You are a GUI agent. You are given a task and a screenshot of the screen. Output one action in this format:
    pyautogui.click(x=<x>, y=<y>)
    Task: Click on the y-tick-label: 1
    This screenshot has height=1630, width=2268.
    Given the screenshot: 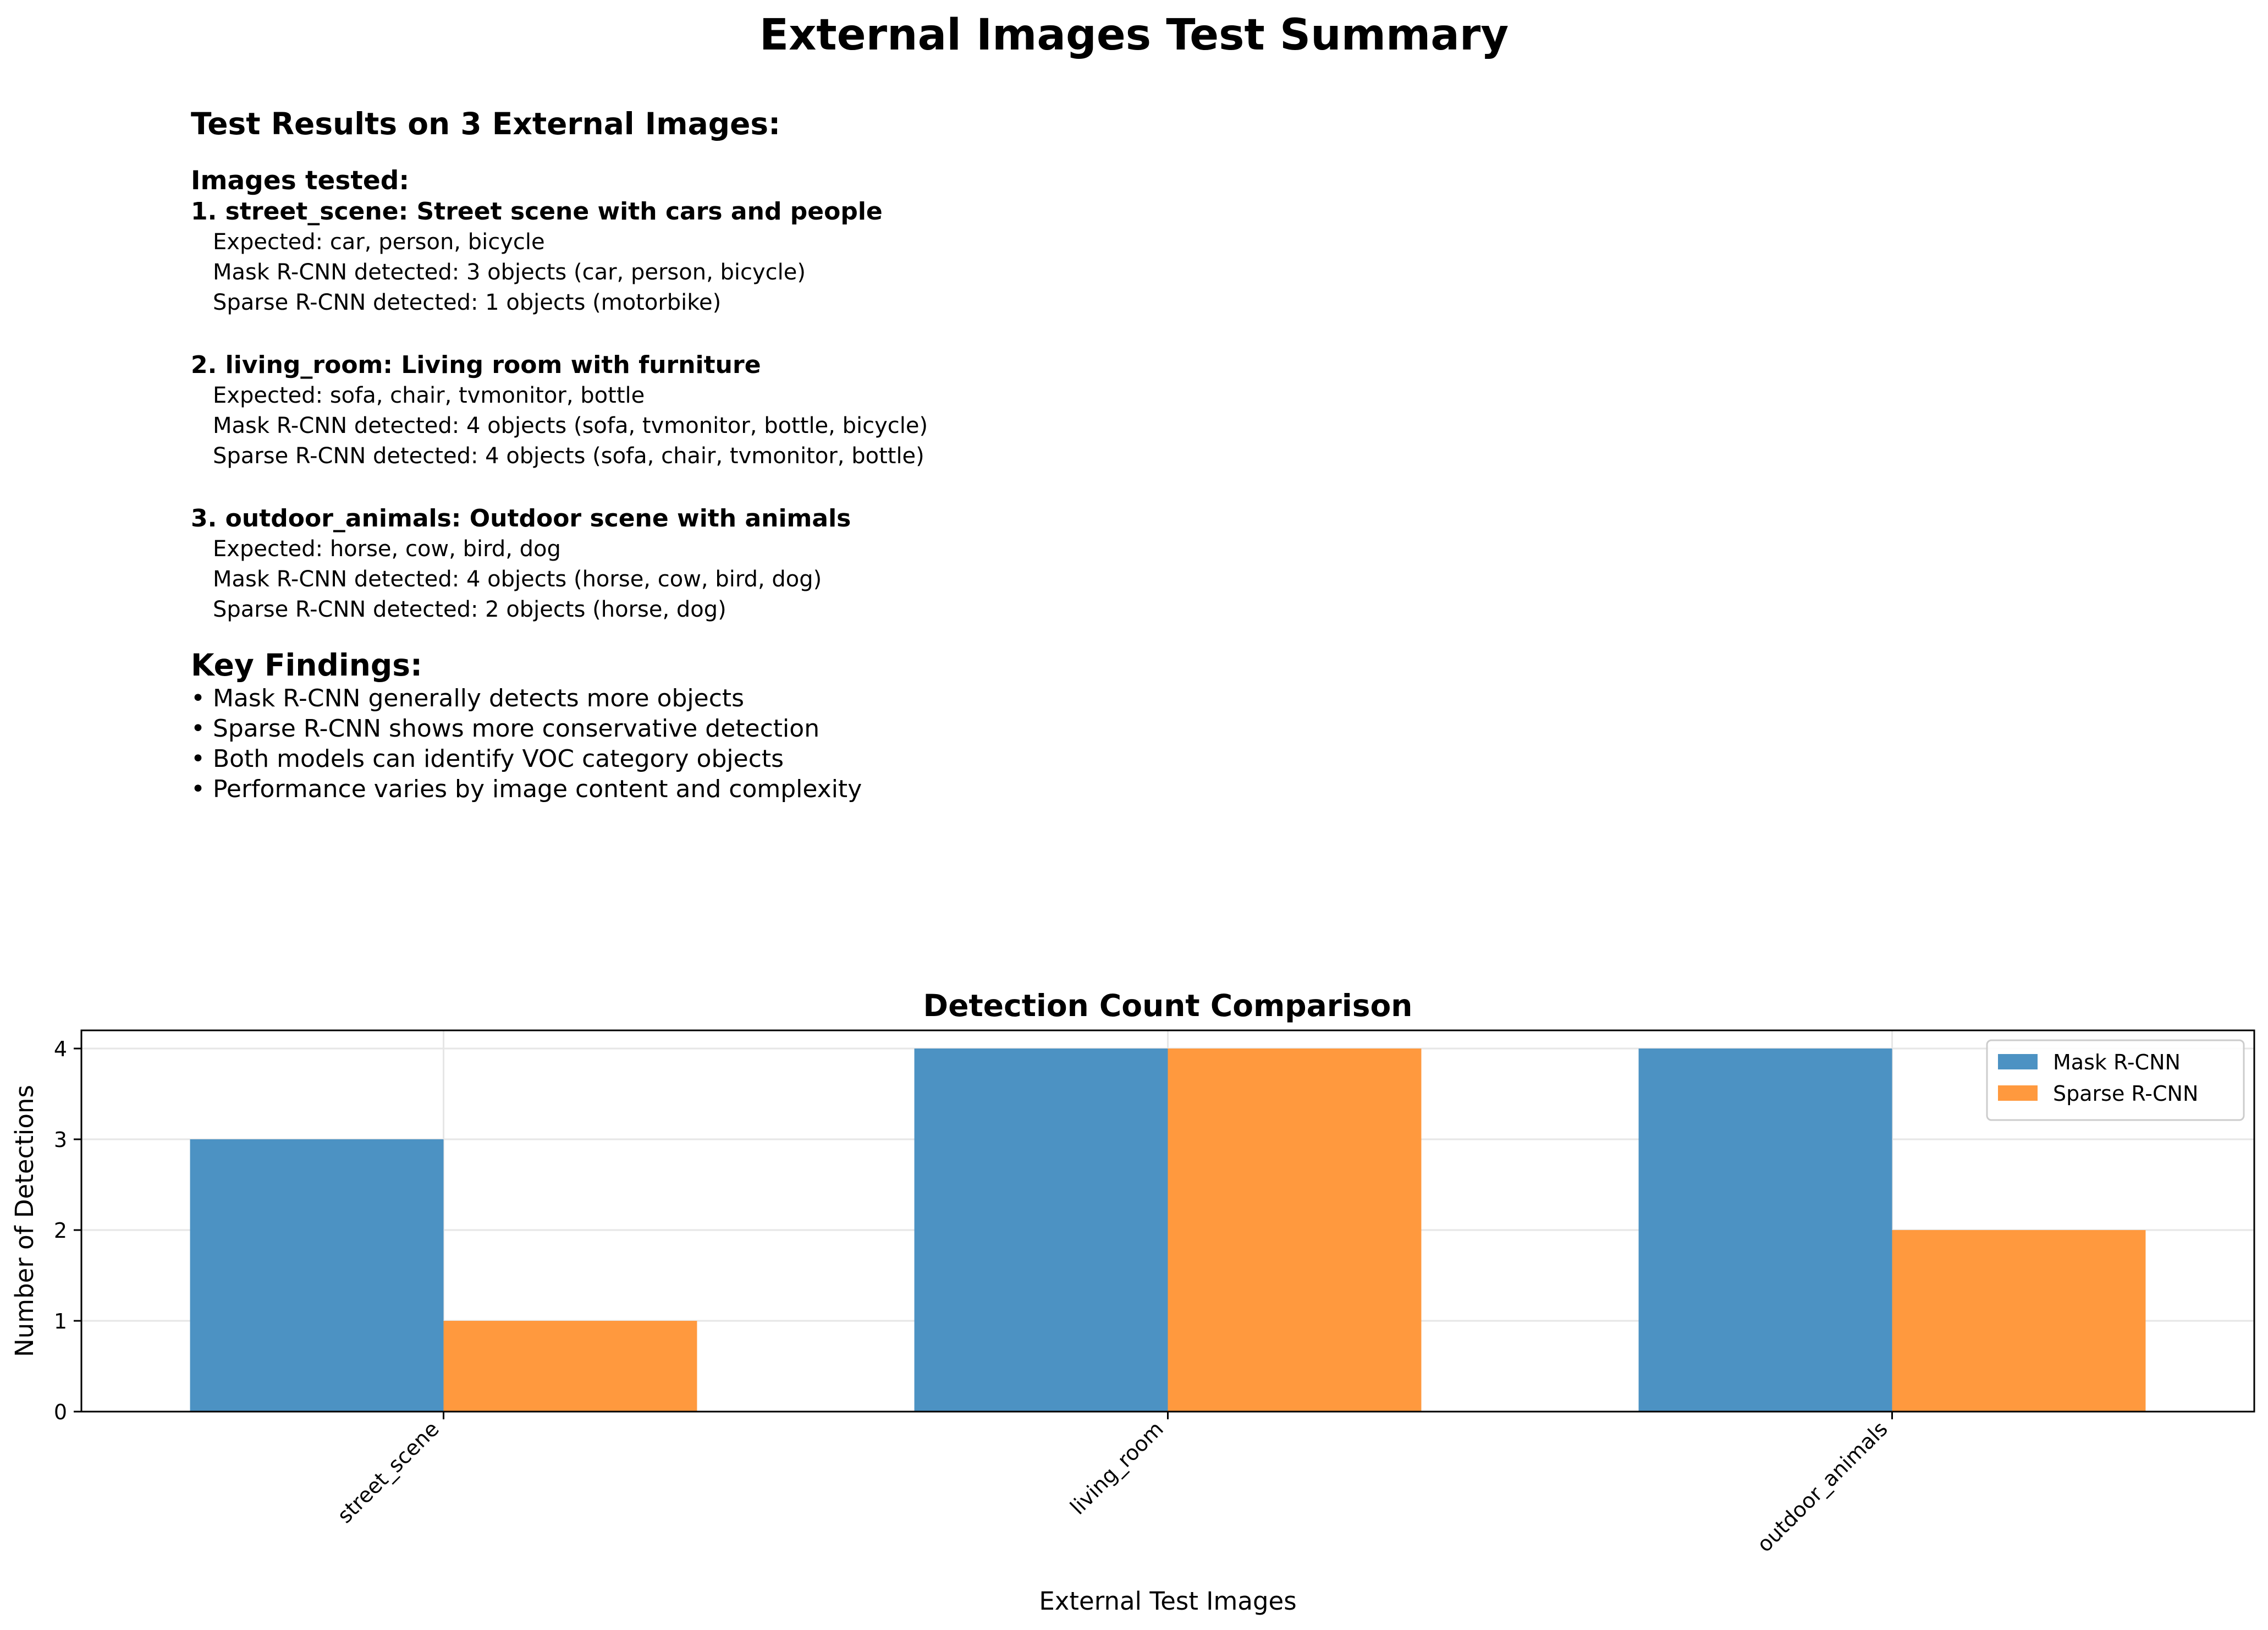 What is the action you would take?
    pyautogui.click(x=60, y=1321)
    